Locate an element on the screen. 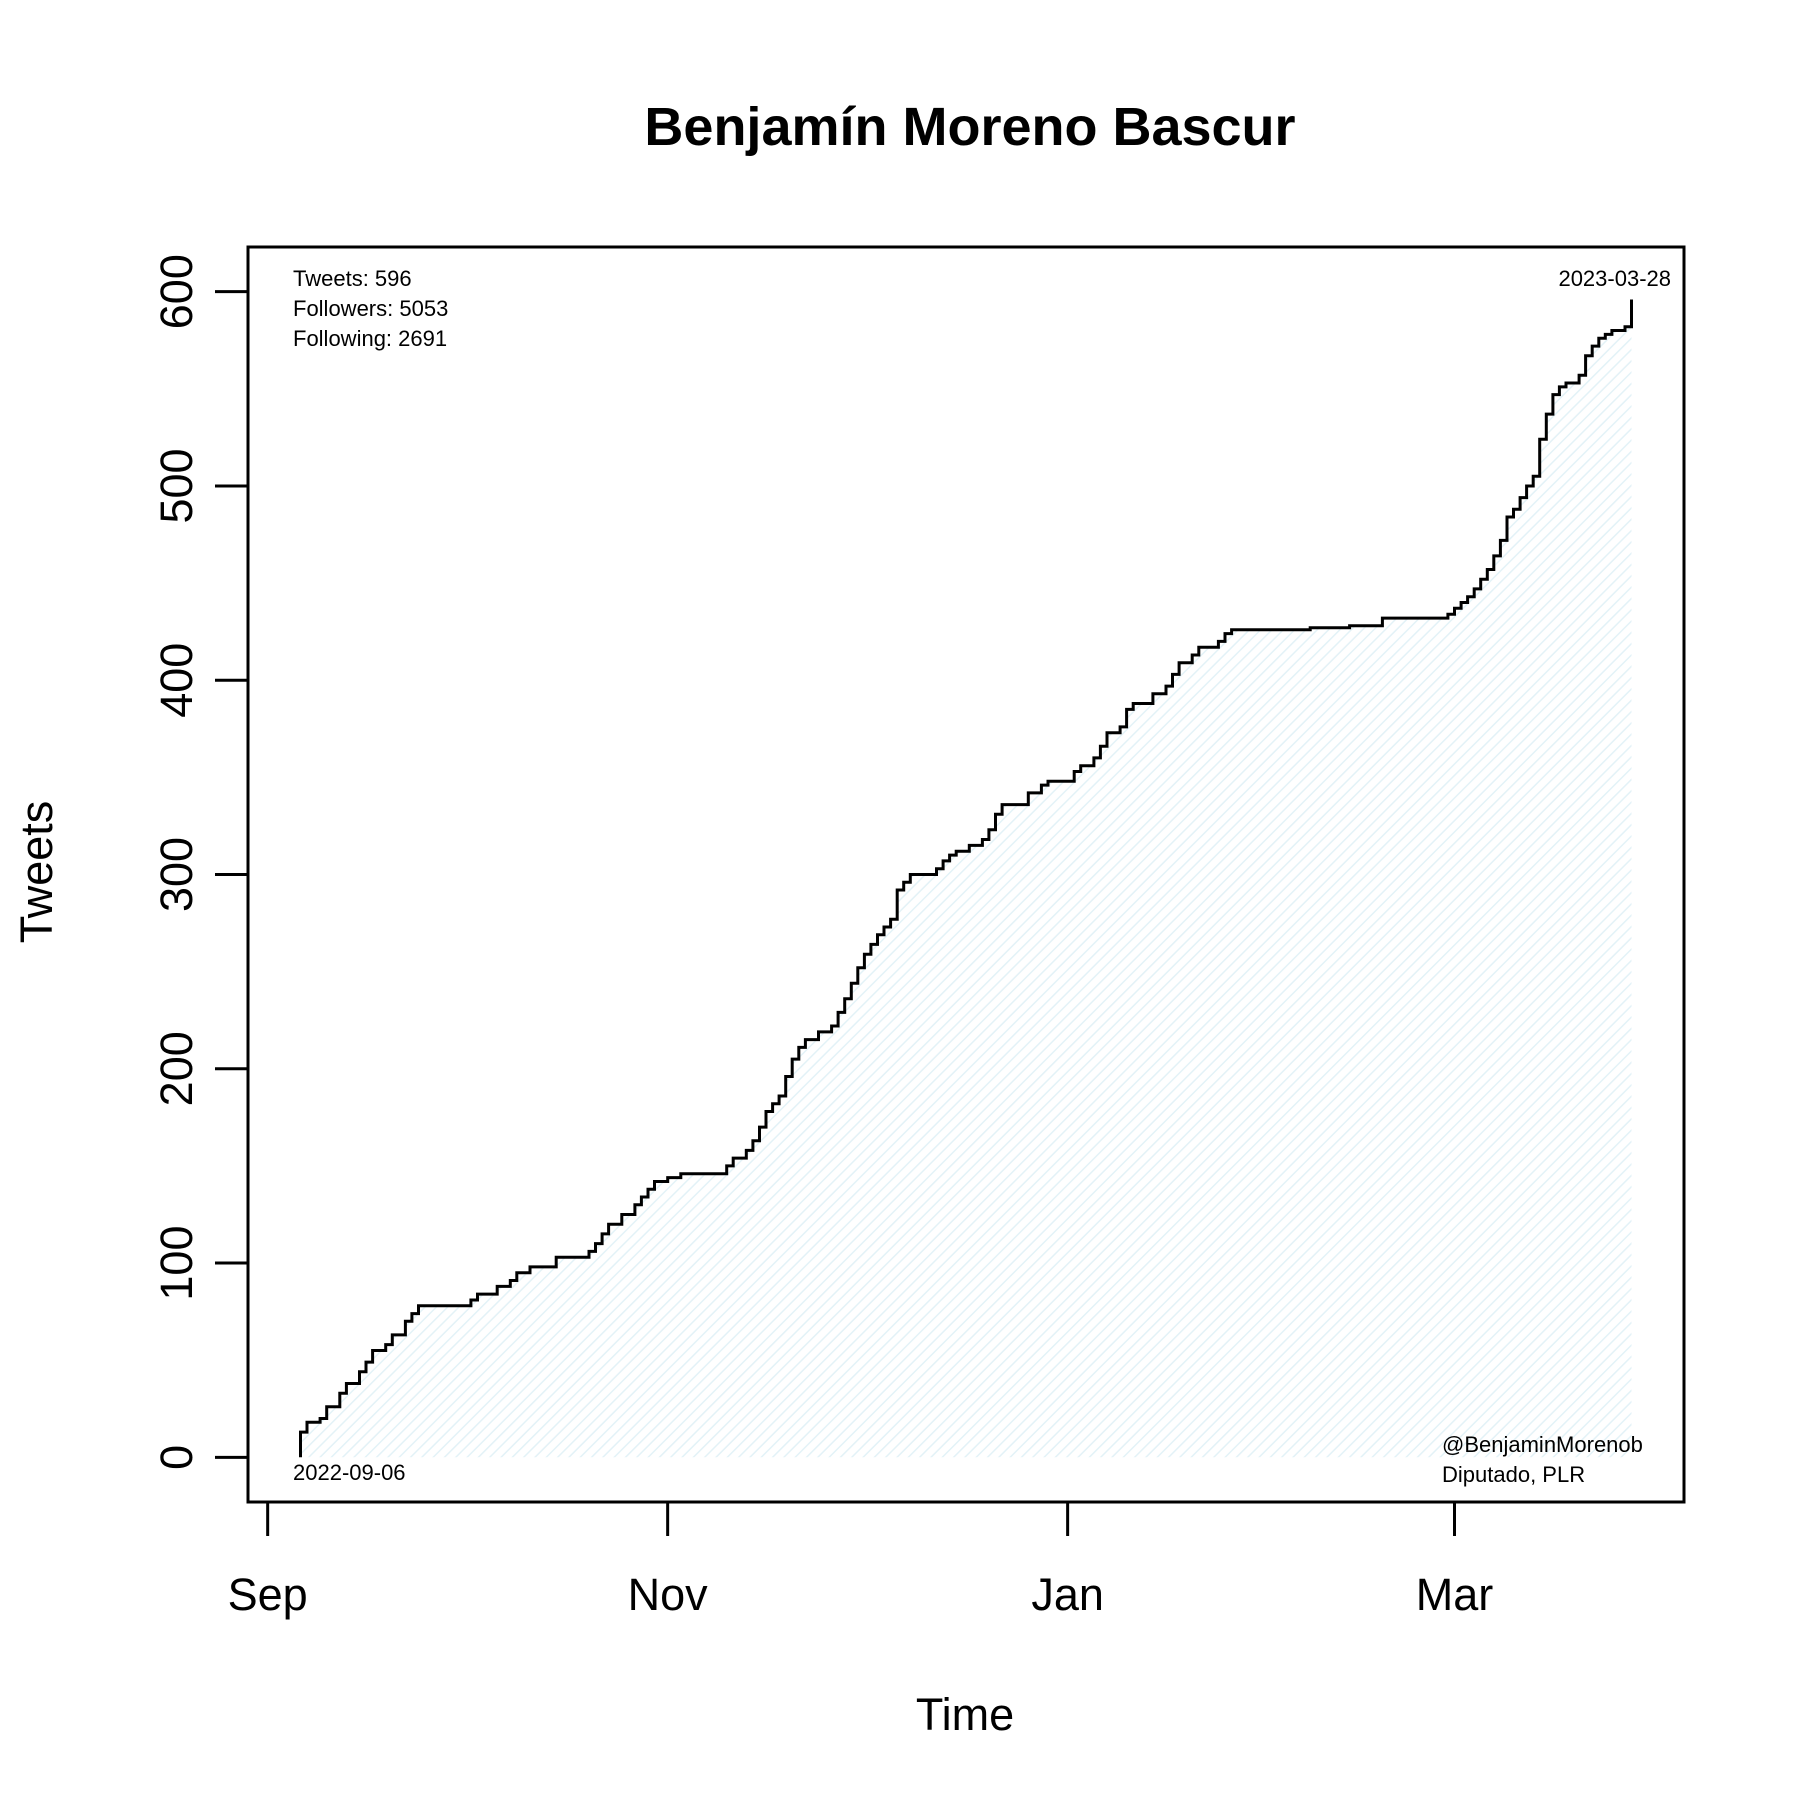 The width and height of the screenshot is (1800, 1800). y-axis: 0 100 200 300 400 500 600 is located at coordinates (200, 862).